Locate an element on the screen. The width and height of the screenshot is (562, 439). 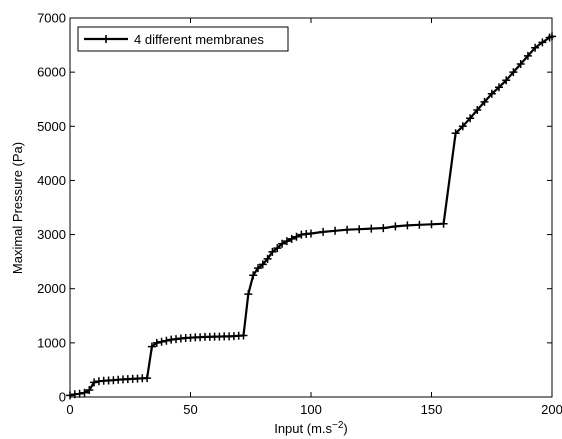
y-tick-label: 1000 is located at coordinates (51, 342).